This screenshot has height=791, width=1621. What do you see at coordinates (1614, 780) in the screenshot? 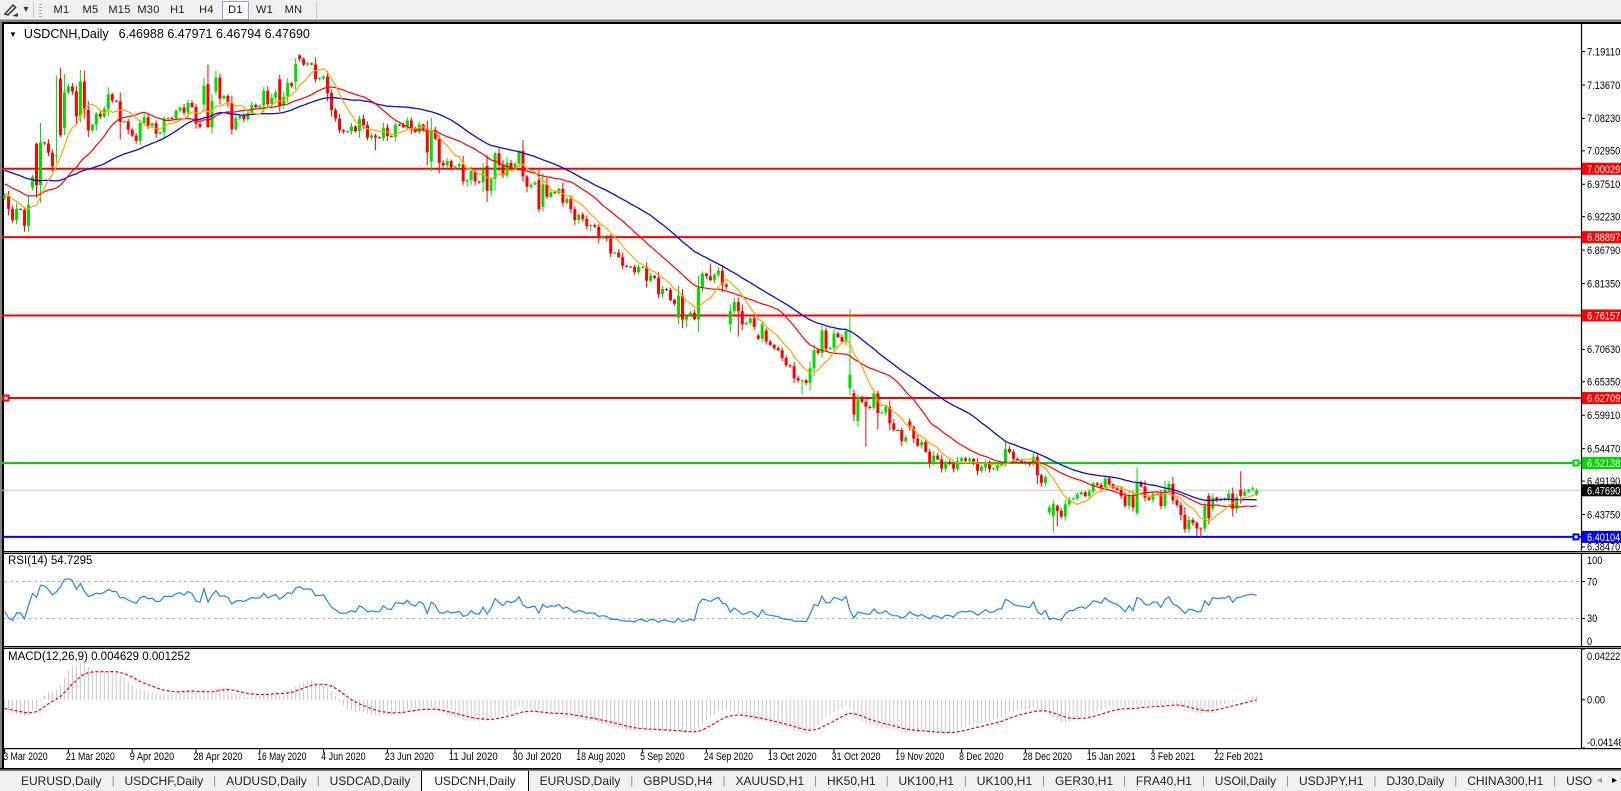
I see `tab-scroll-right-icon: ▸` at bounding box center [1614, 780].